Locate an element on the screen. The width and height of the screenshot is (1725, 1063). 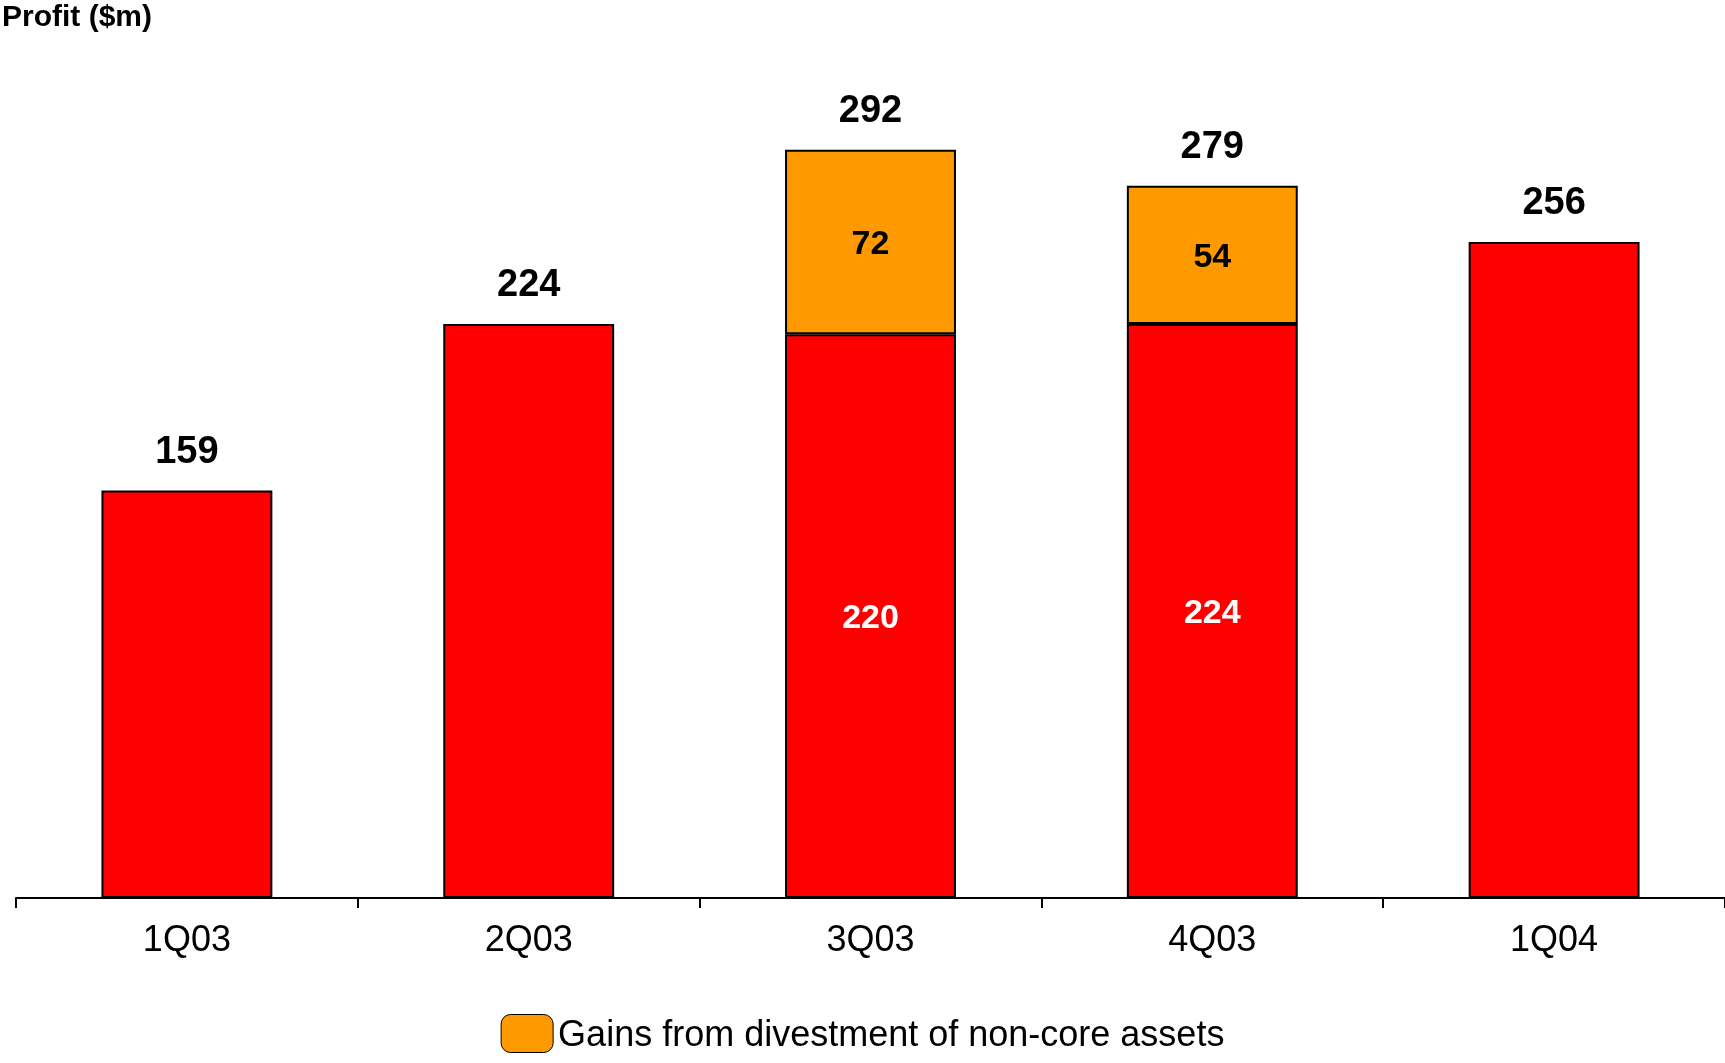
data-label: 220 is located at coordinates (870, 616).